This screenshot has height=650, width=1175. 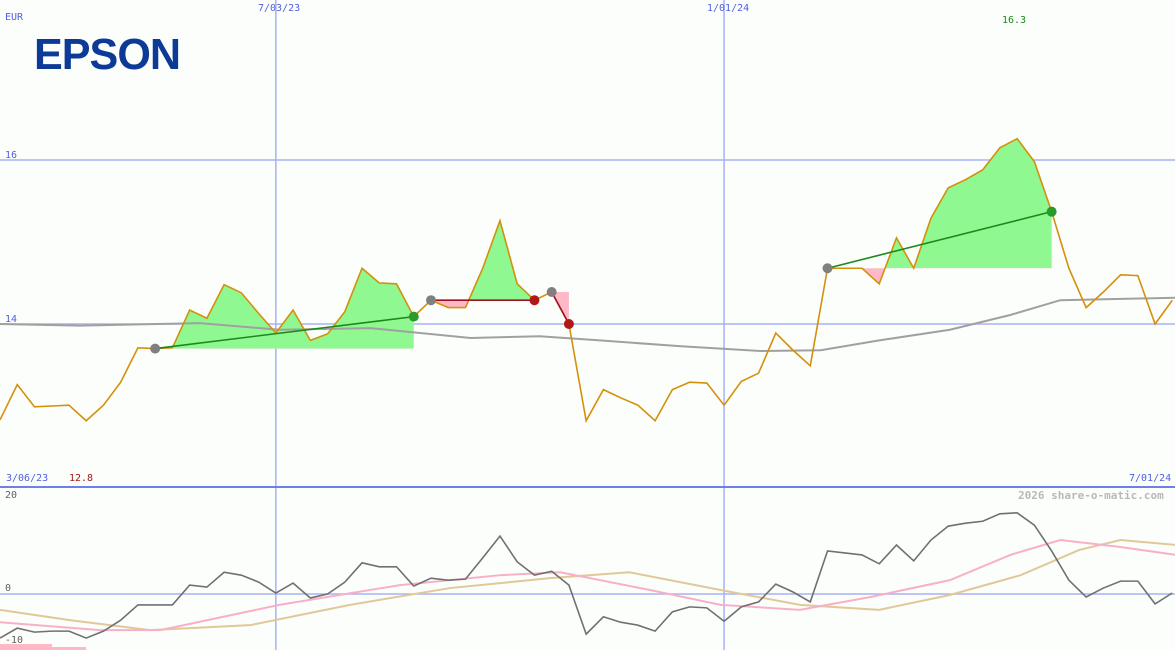 I want to click on x-end-label: 7/01/24, so click(x=1150, y=478).